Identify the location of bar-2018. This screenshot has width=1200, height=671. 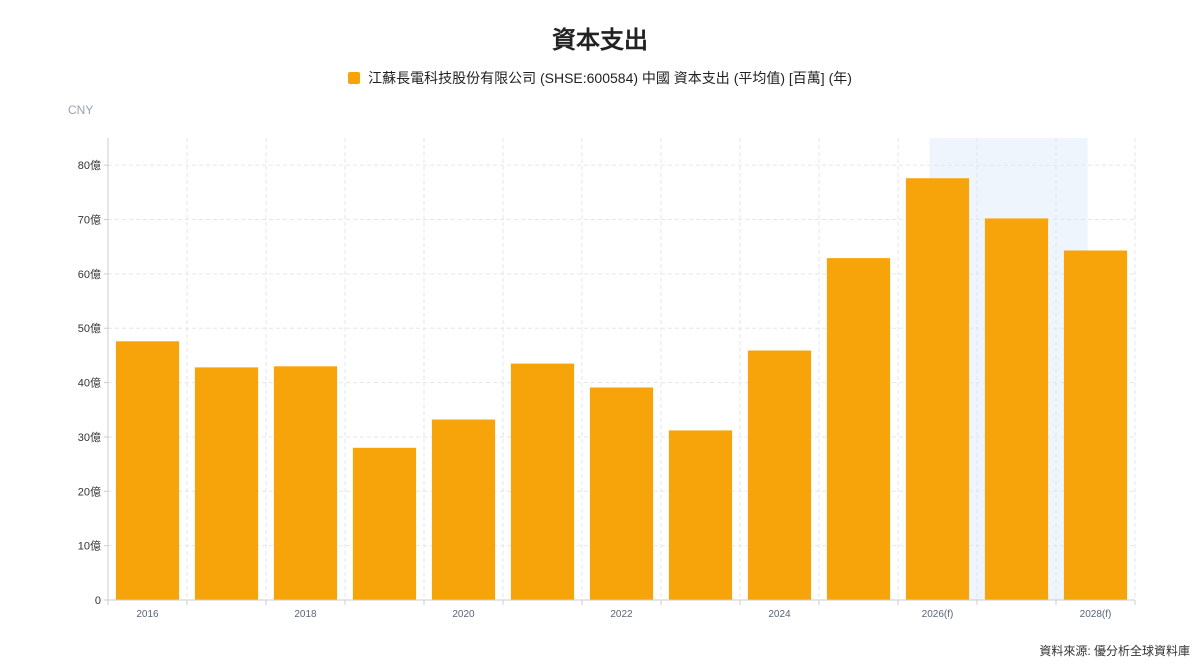
(305, 483).